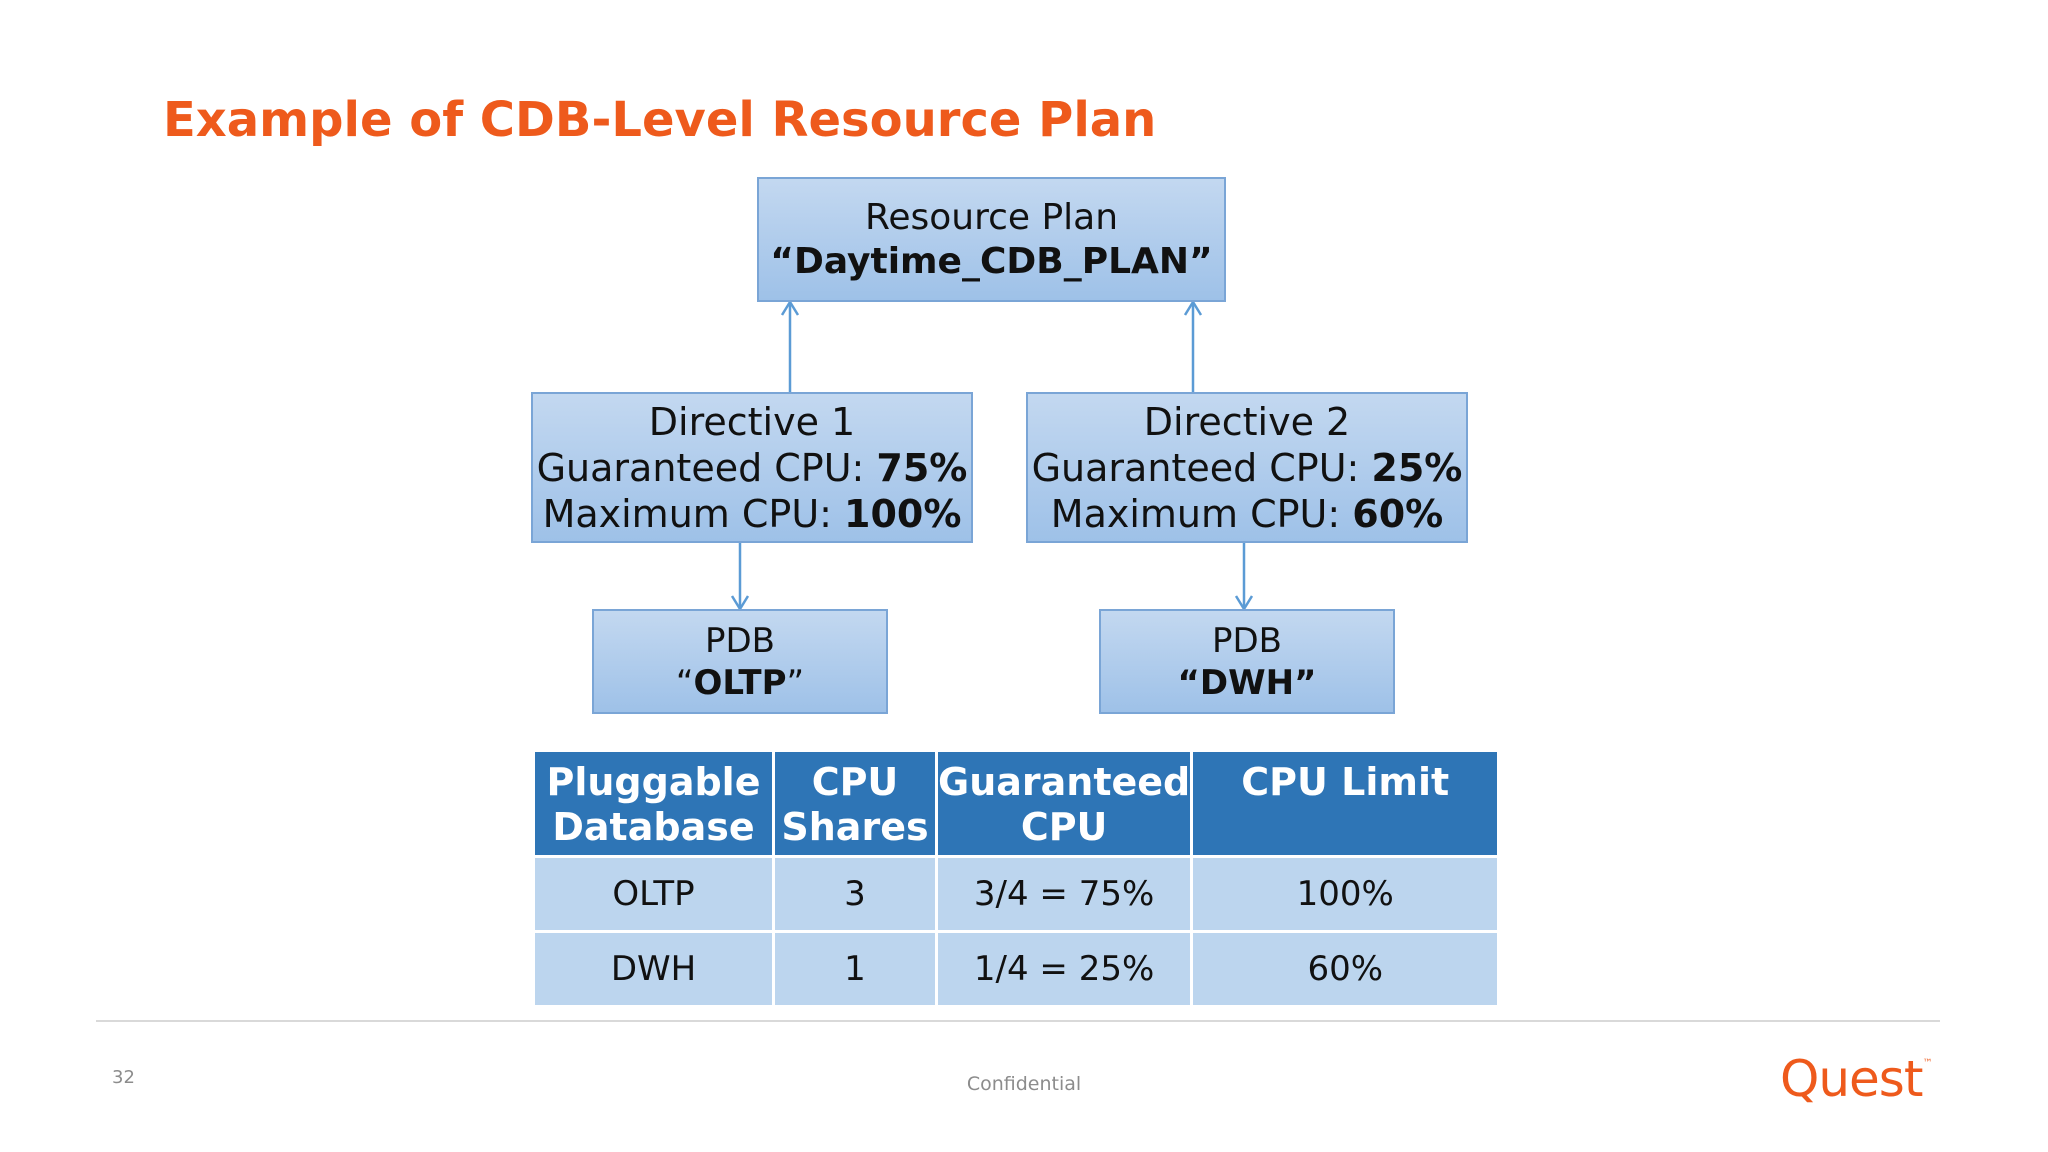  Describe the element at coordinates (1064, 803) in the screenshot. I see `header-guaranteed-cpu: Guaranteed CPU` at that location.